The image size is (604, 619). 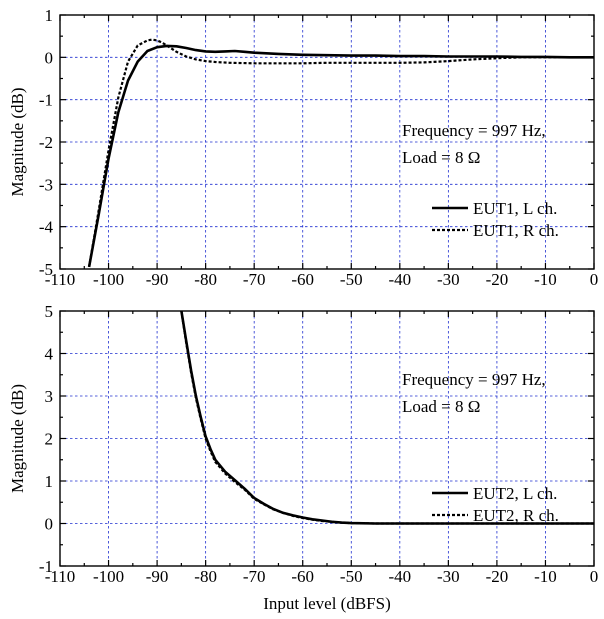 I want to click on legend-label-2: EUT1, R ch., so click(x=516, y=230).